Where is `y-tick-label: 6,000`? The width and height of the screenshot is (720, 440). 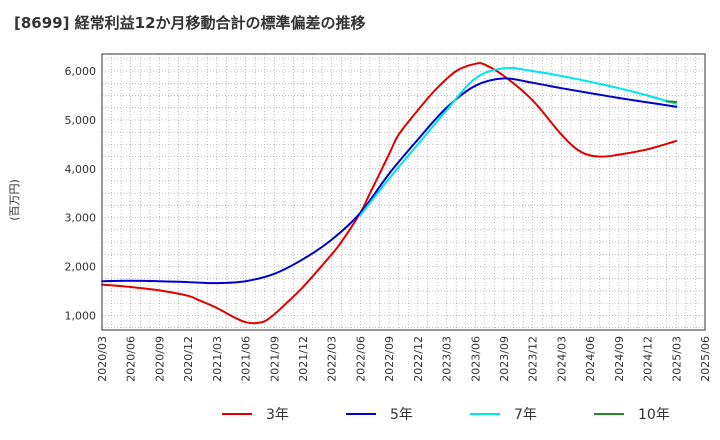
y-tick-label: 6,000 is located at coordinates (81, 71).